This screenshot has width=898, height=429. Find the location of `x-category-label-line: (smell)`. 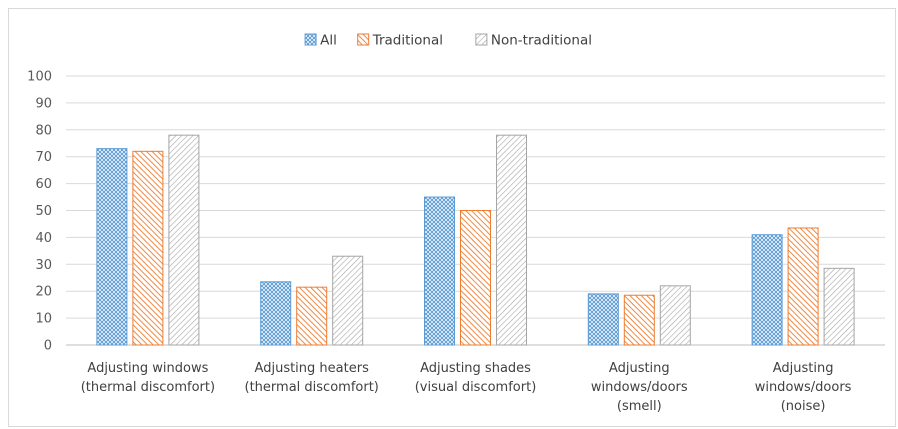

x-category-label-line: (smell) is located at coordinates (639, 406).